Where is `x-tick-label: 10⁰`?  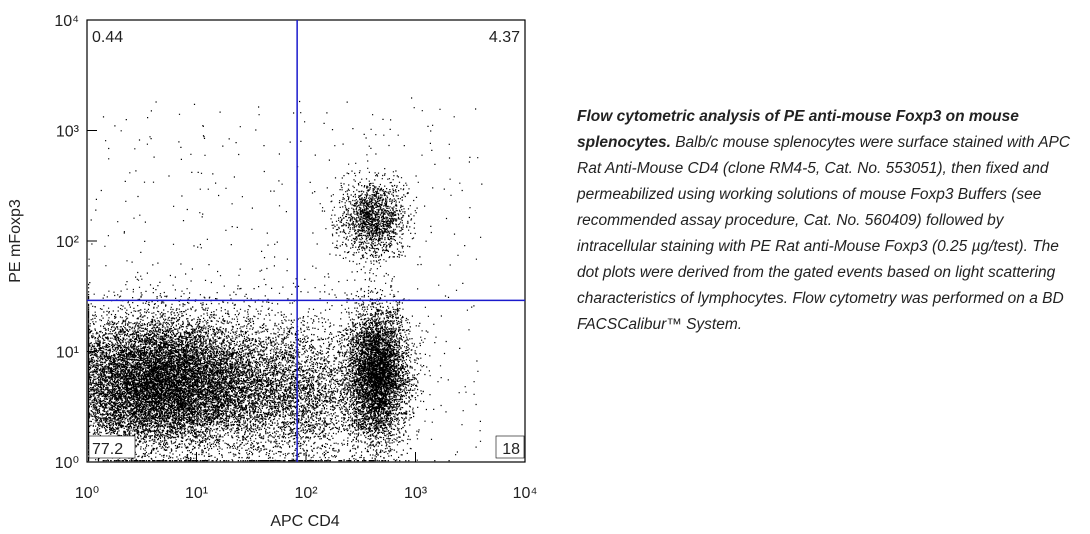 x-tick-label: 10⁰ is located at coordinates (87, 493).